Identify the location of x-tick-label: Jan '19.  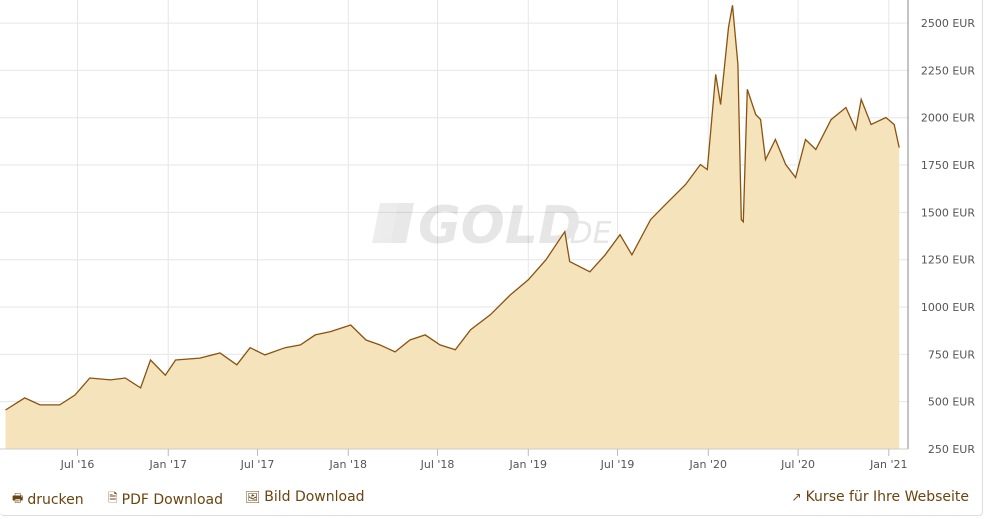
(528, 464).